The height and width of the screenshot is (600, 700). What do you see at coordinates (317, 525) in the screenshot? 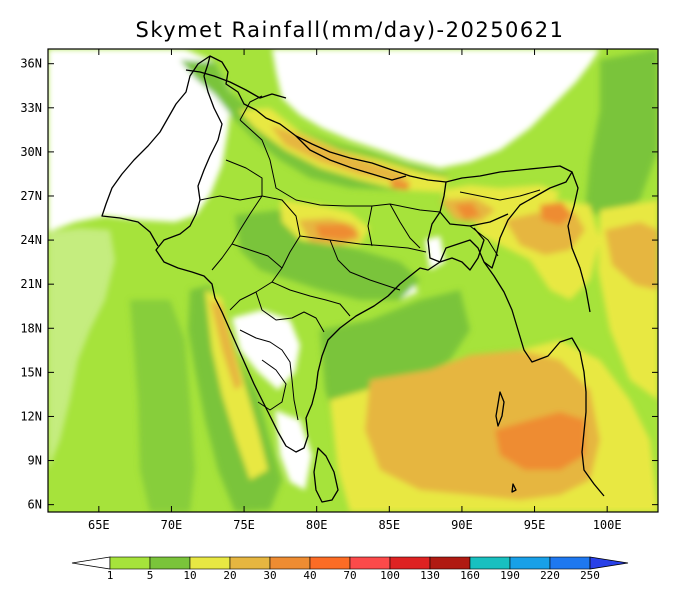
I see `lon-tick-label: 80E` at bounding box center [317, 525].